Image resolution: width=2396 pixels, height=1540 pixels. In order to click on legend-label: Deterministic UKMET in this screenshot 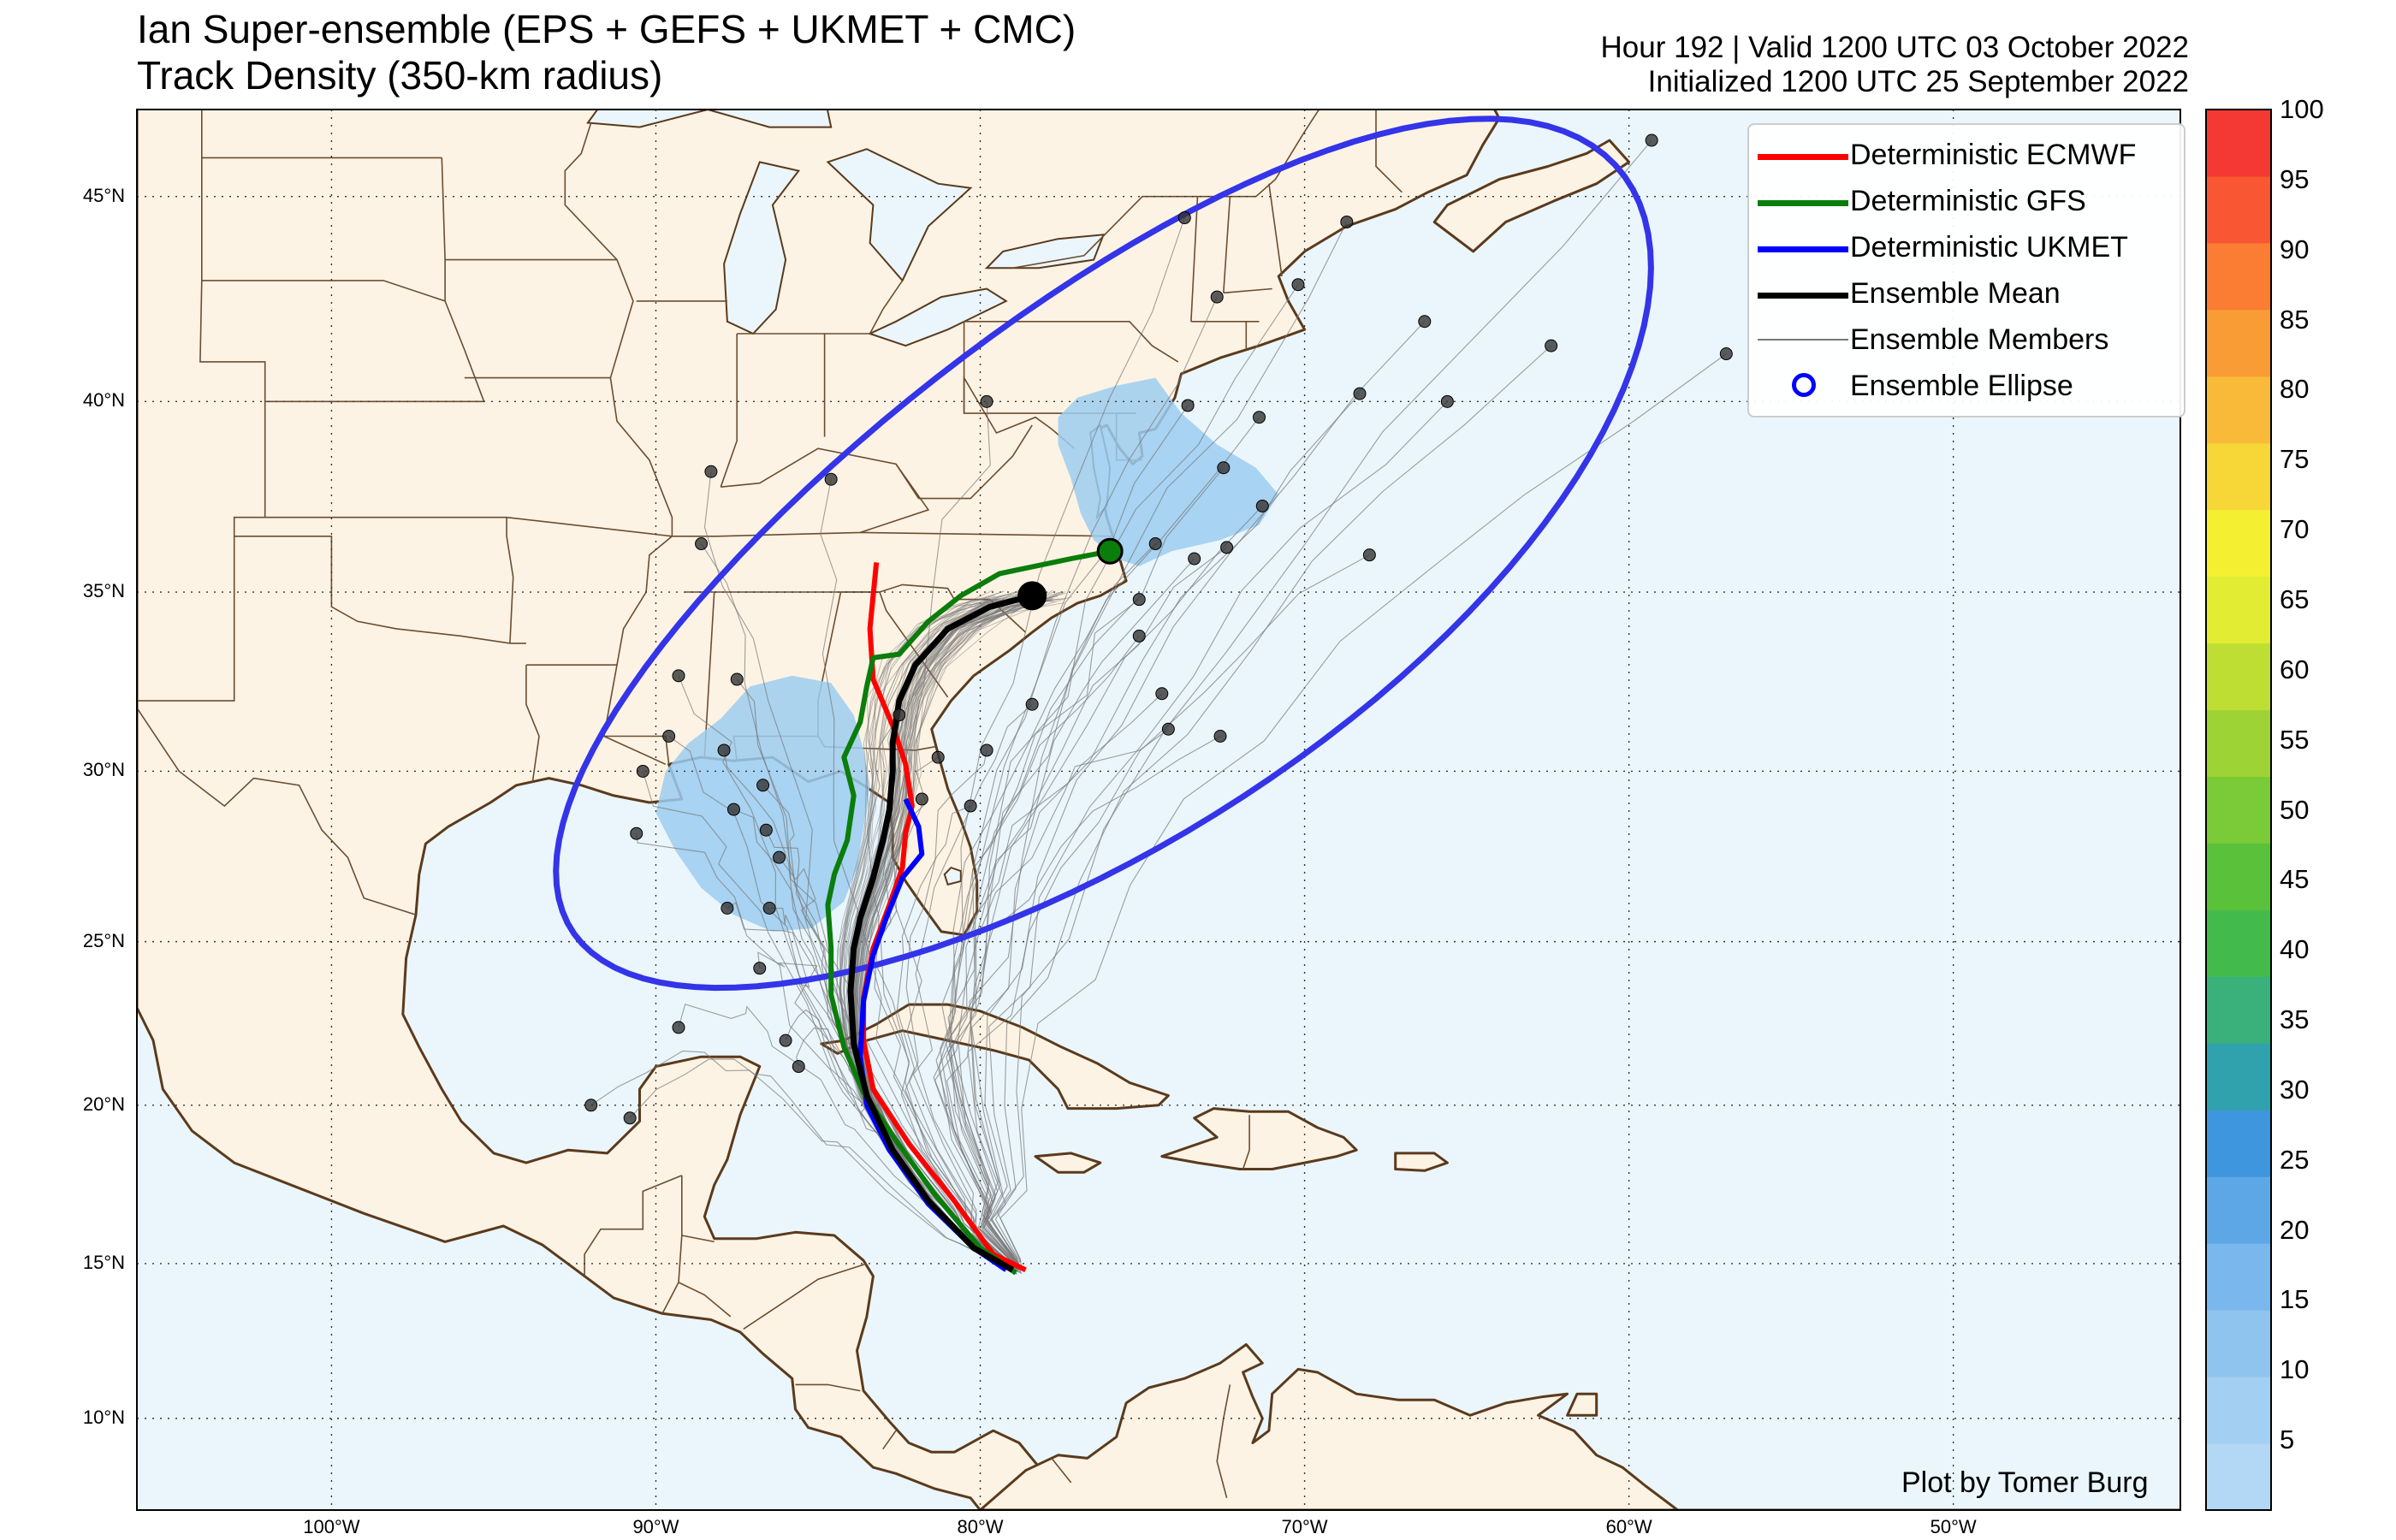, I will do `click(1989, 247)`.